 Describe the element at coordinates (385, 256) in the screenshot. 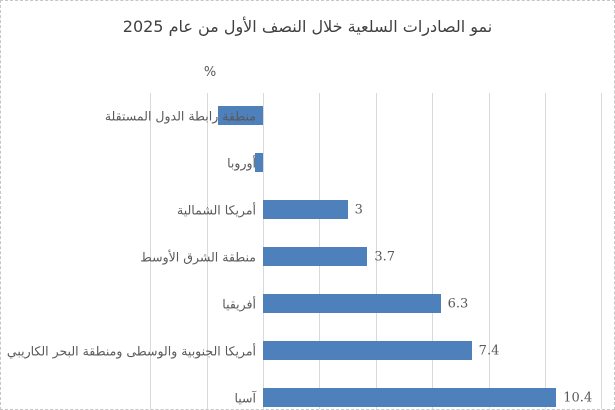

I see `value-label-3: 3.7` at that location.